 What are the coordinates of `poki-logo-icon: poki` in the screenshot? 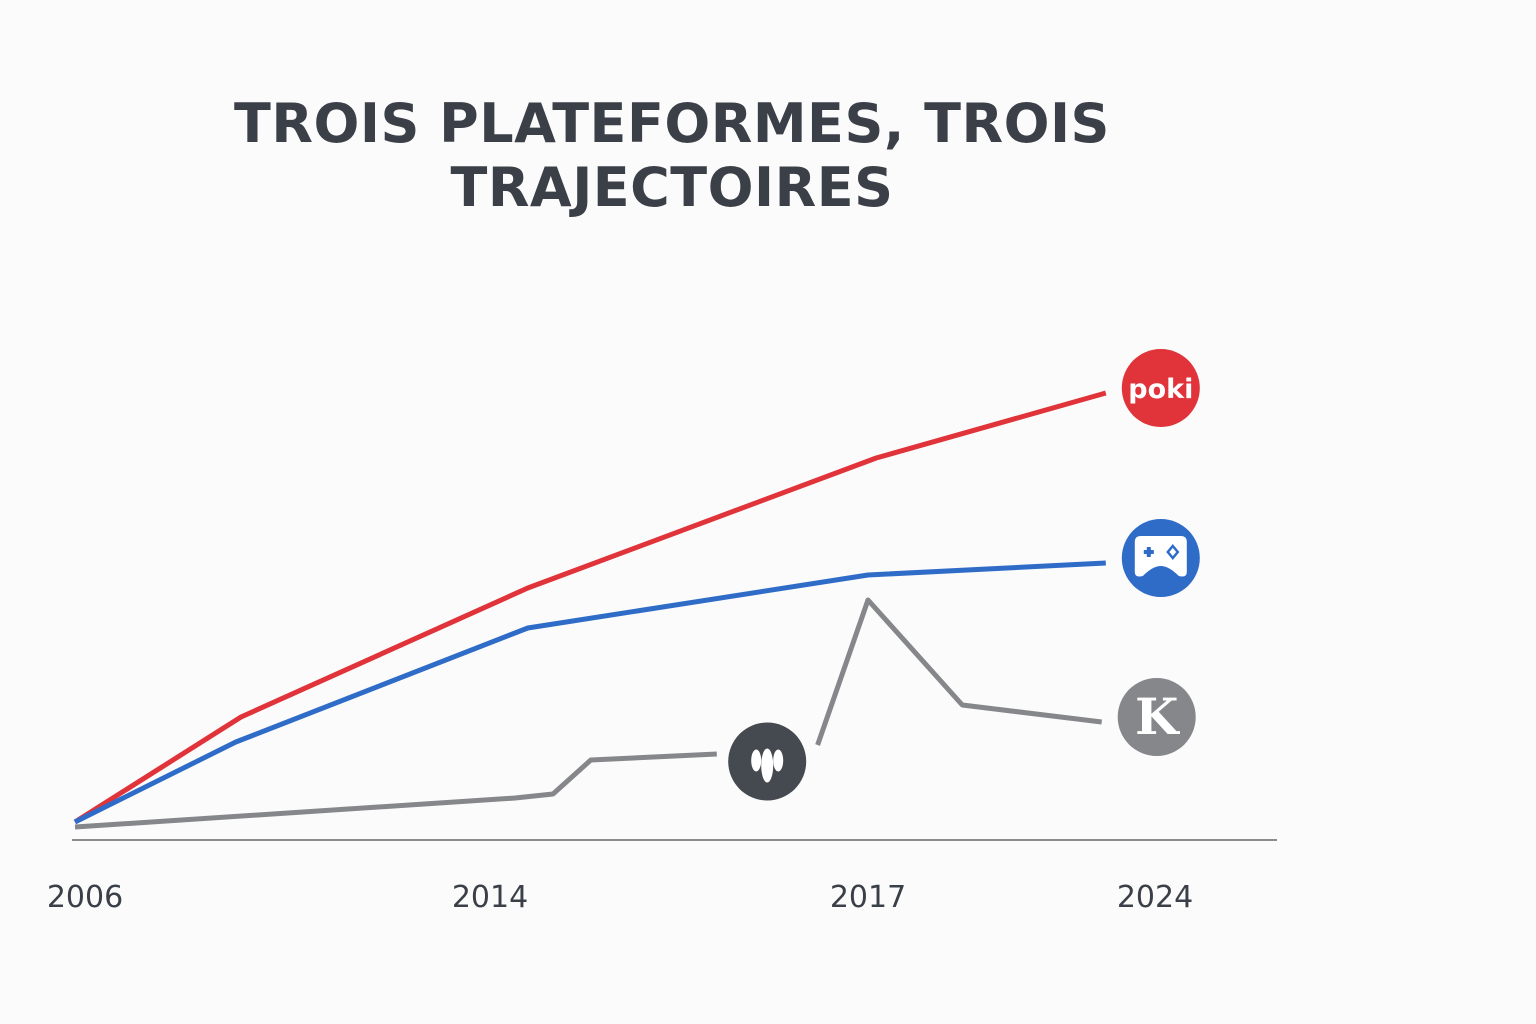 It's located at (1160, 388).